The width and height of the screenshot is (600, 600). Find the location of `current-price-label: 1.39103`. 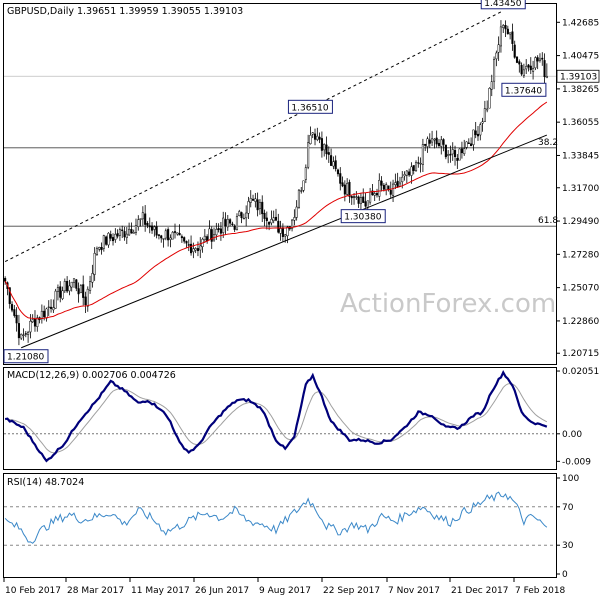

current-price-label: 1.39103 is located at coordinates (578, 77).